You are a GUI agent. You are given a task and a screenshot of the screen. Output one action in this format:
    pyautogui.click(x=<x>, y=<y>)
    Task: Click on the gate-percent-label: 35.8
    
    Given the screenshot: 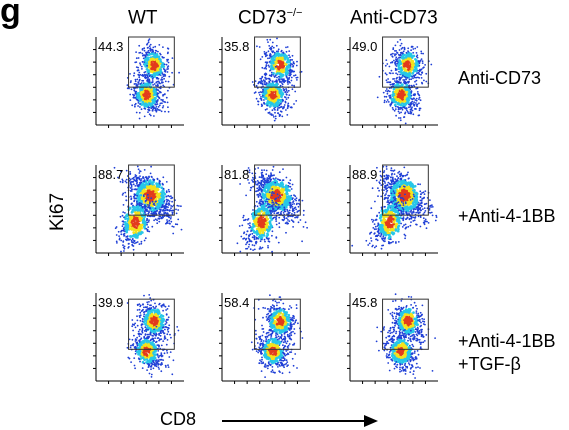 What is the action you would take?
    pyautogui.click(x=236, y=46)
    